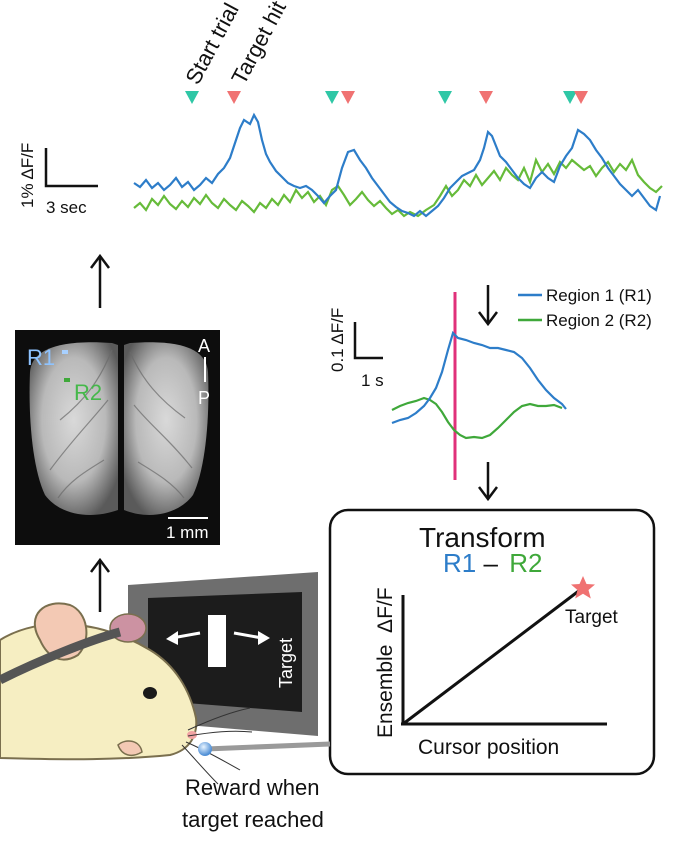 The height and width of the screenshot is (850, 692). I want to click on trace-region2, so click(398, 187).